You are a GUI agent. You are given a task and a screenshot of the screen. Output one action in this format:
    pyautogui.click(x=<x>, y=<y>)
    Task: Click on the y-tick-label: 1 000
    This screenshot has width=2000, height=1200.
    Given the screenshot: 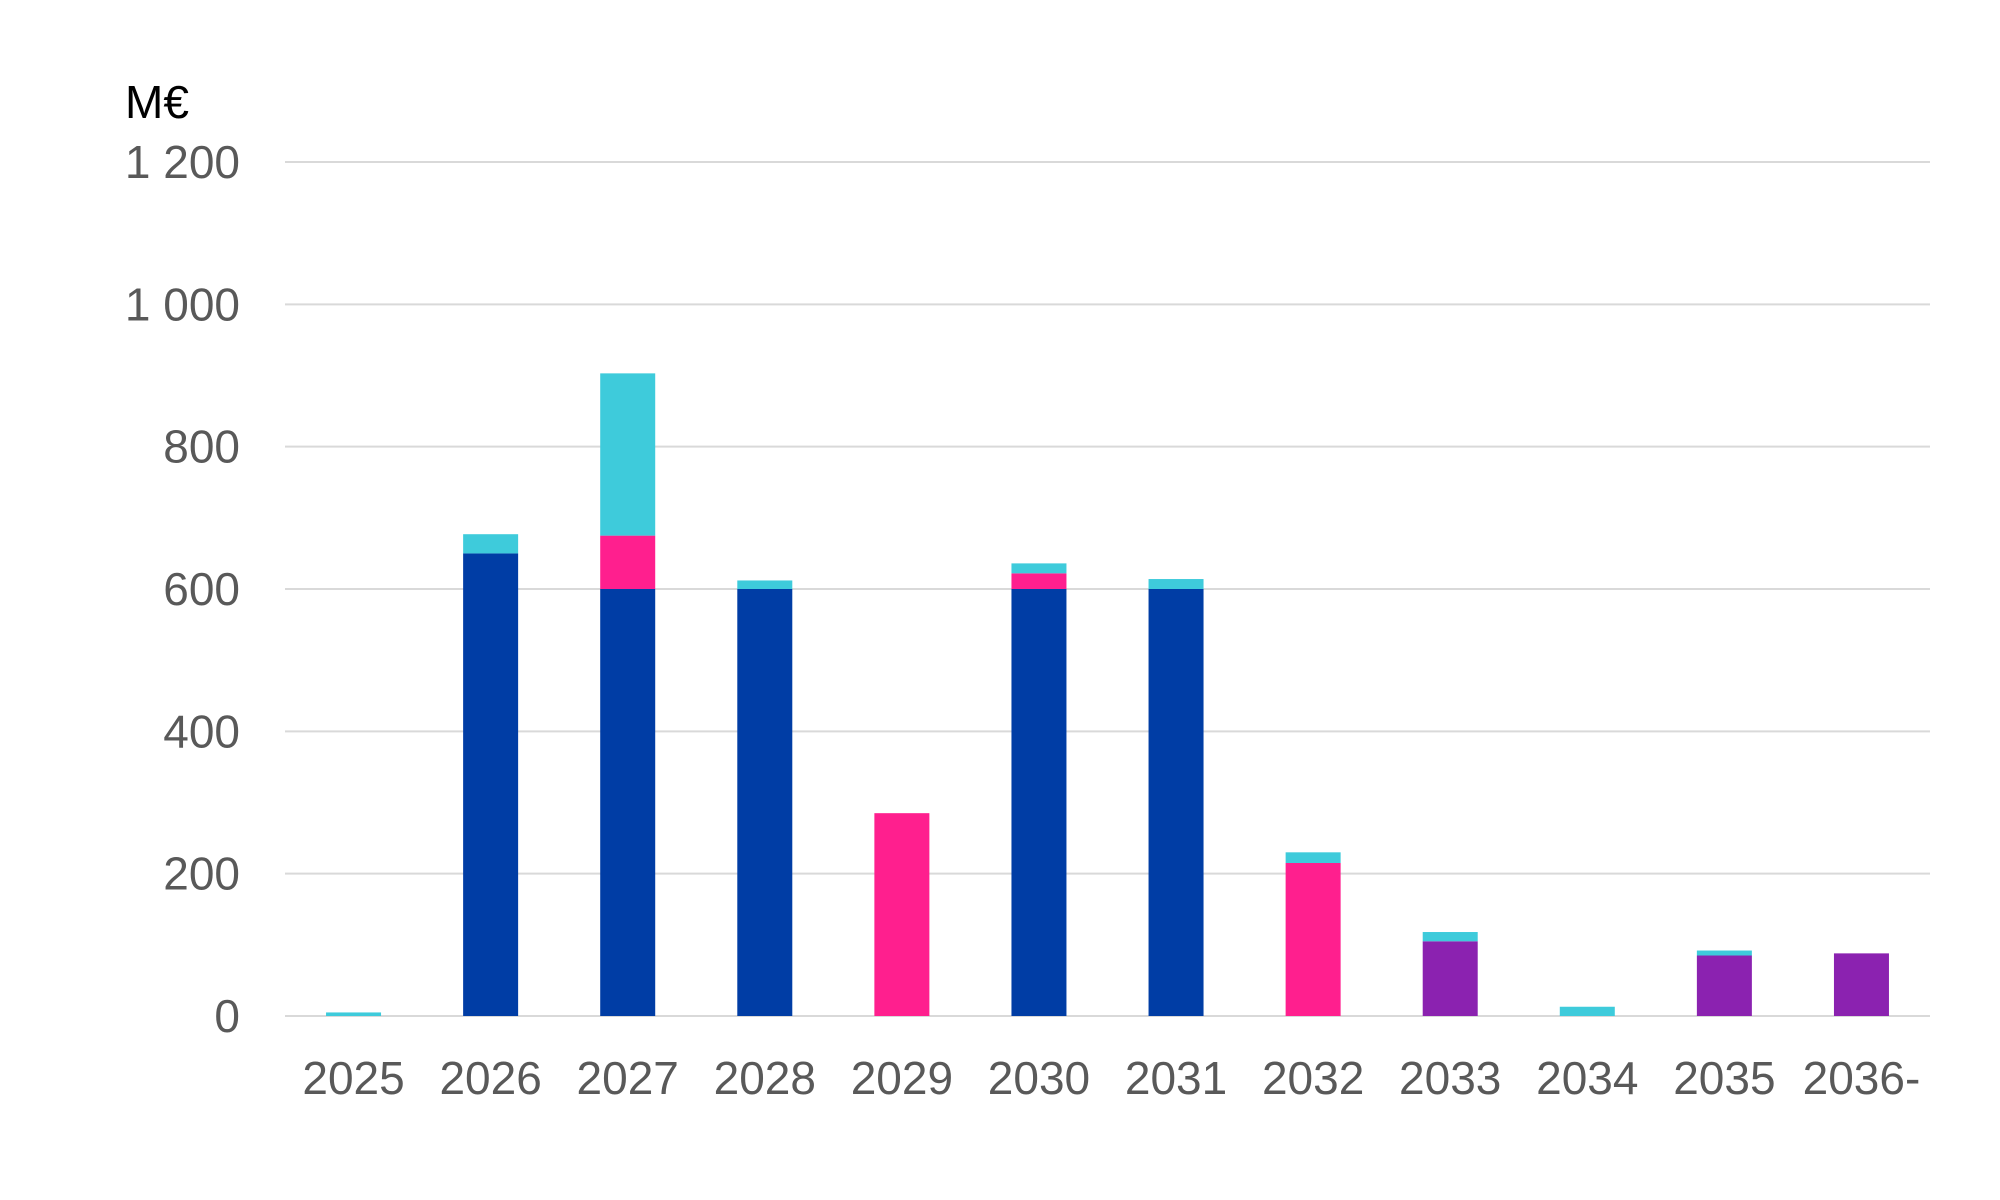 What is the action you would take?
    pyautogui.click(x=182, y=304)
    